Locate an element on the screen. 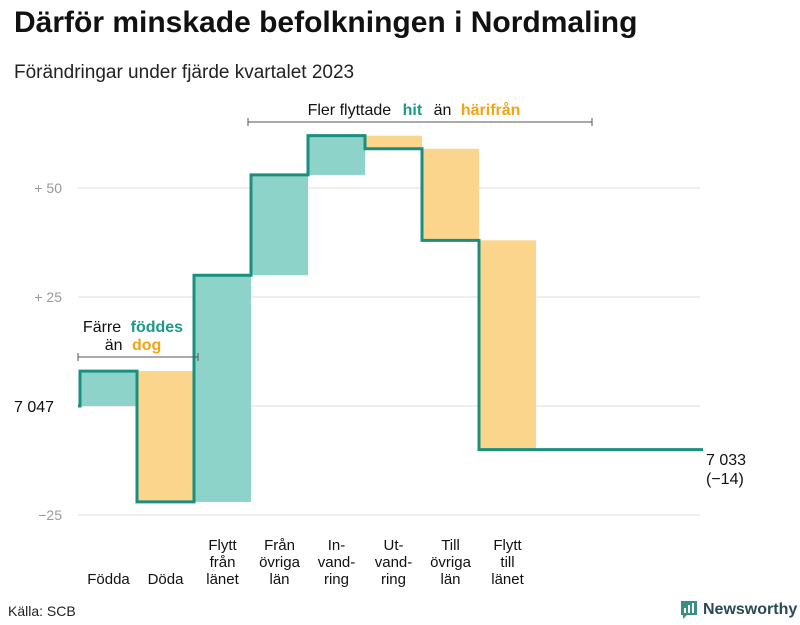  category-label: Ut-vand-ring is located at coordinates (394, 562).